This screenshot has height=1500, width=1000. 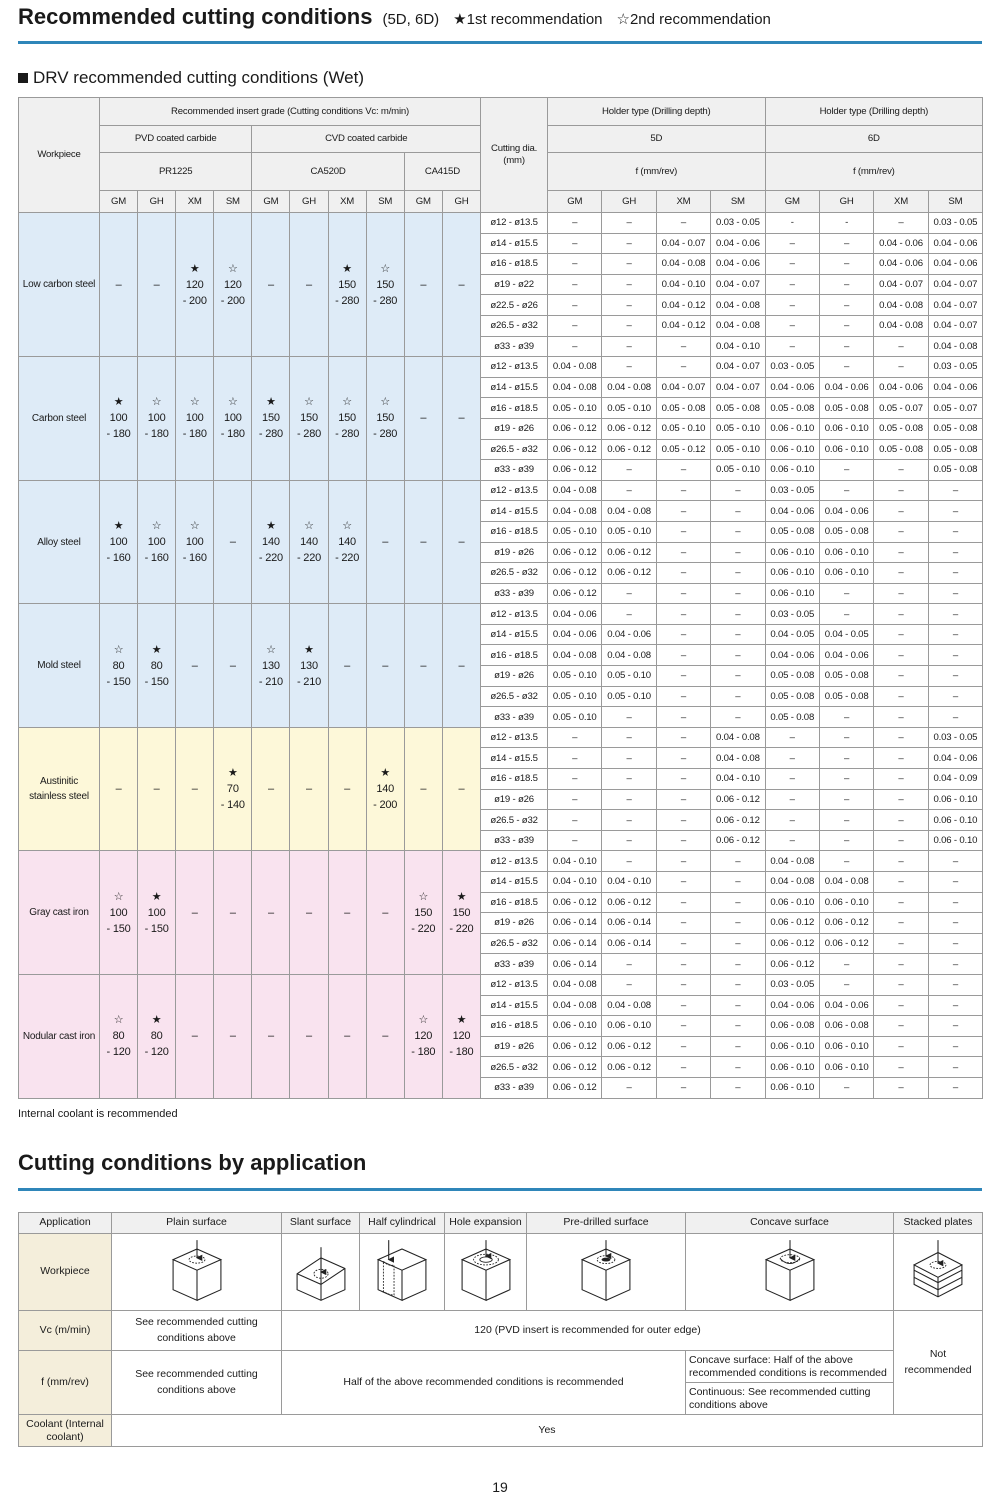 What do you see at coordinates (738, 428) in the screenshot?
I see `feed: 0.05 - 0.10` at bounding box center [738, 428].